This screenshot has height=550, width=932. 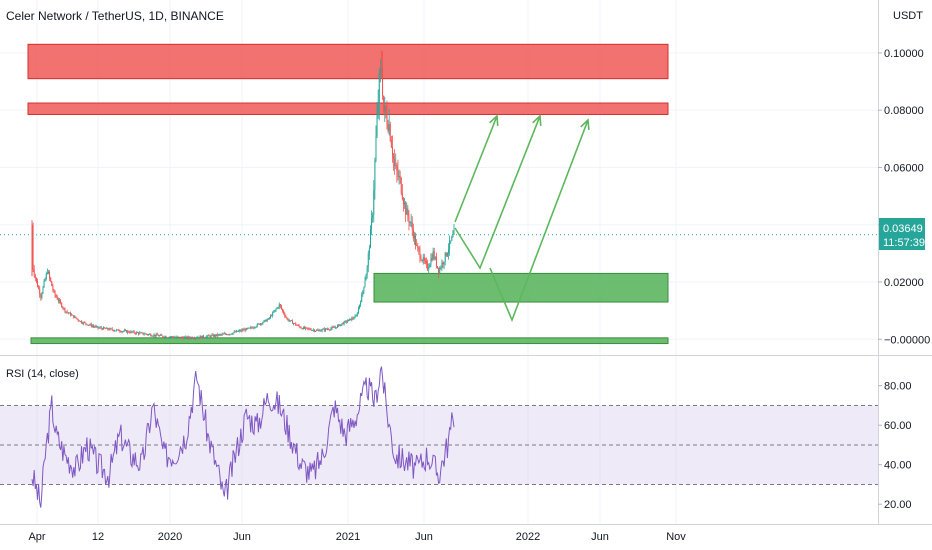 What do you see at coordinates (904, 168) in the screenshot?
I see `price-tick-label: 0.06000` at bounding box center [904, 168].